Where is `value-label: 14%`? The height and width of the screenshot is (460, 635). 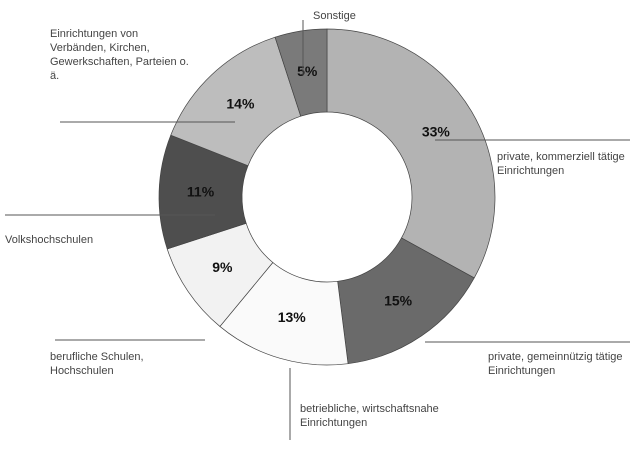
value-label: 14% is located at coordinates (240, 103).